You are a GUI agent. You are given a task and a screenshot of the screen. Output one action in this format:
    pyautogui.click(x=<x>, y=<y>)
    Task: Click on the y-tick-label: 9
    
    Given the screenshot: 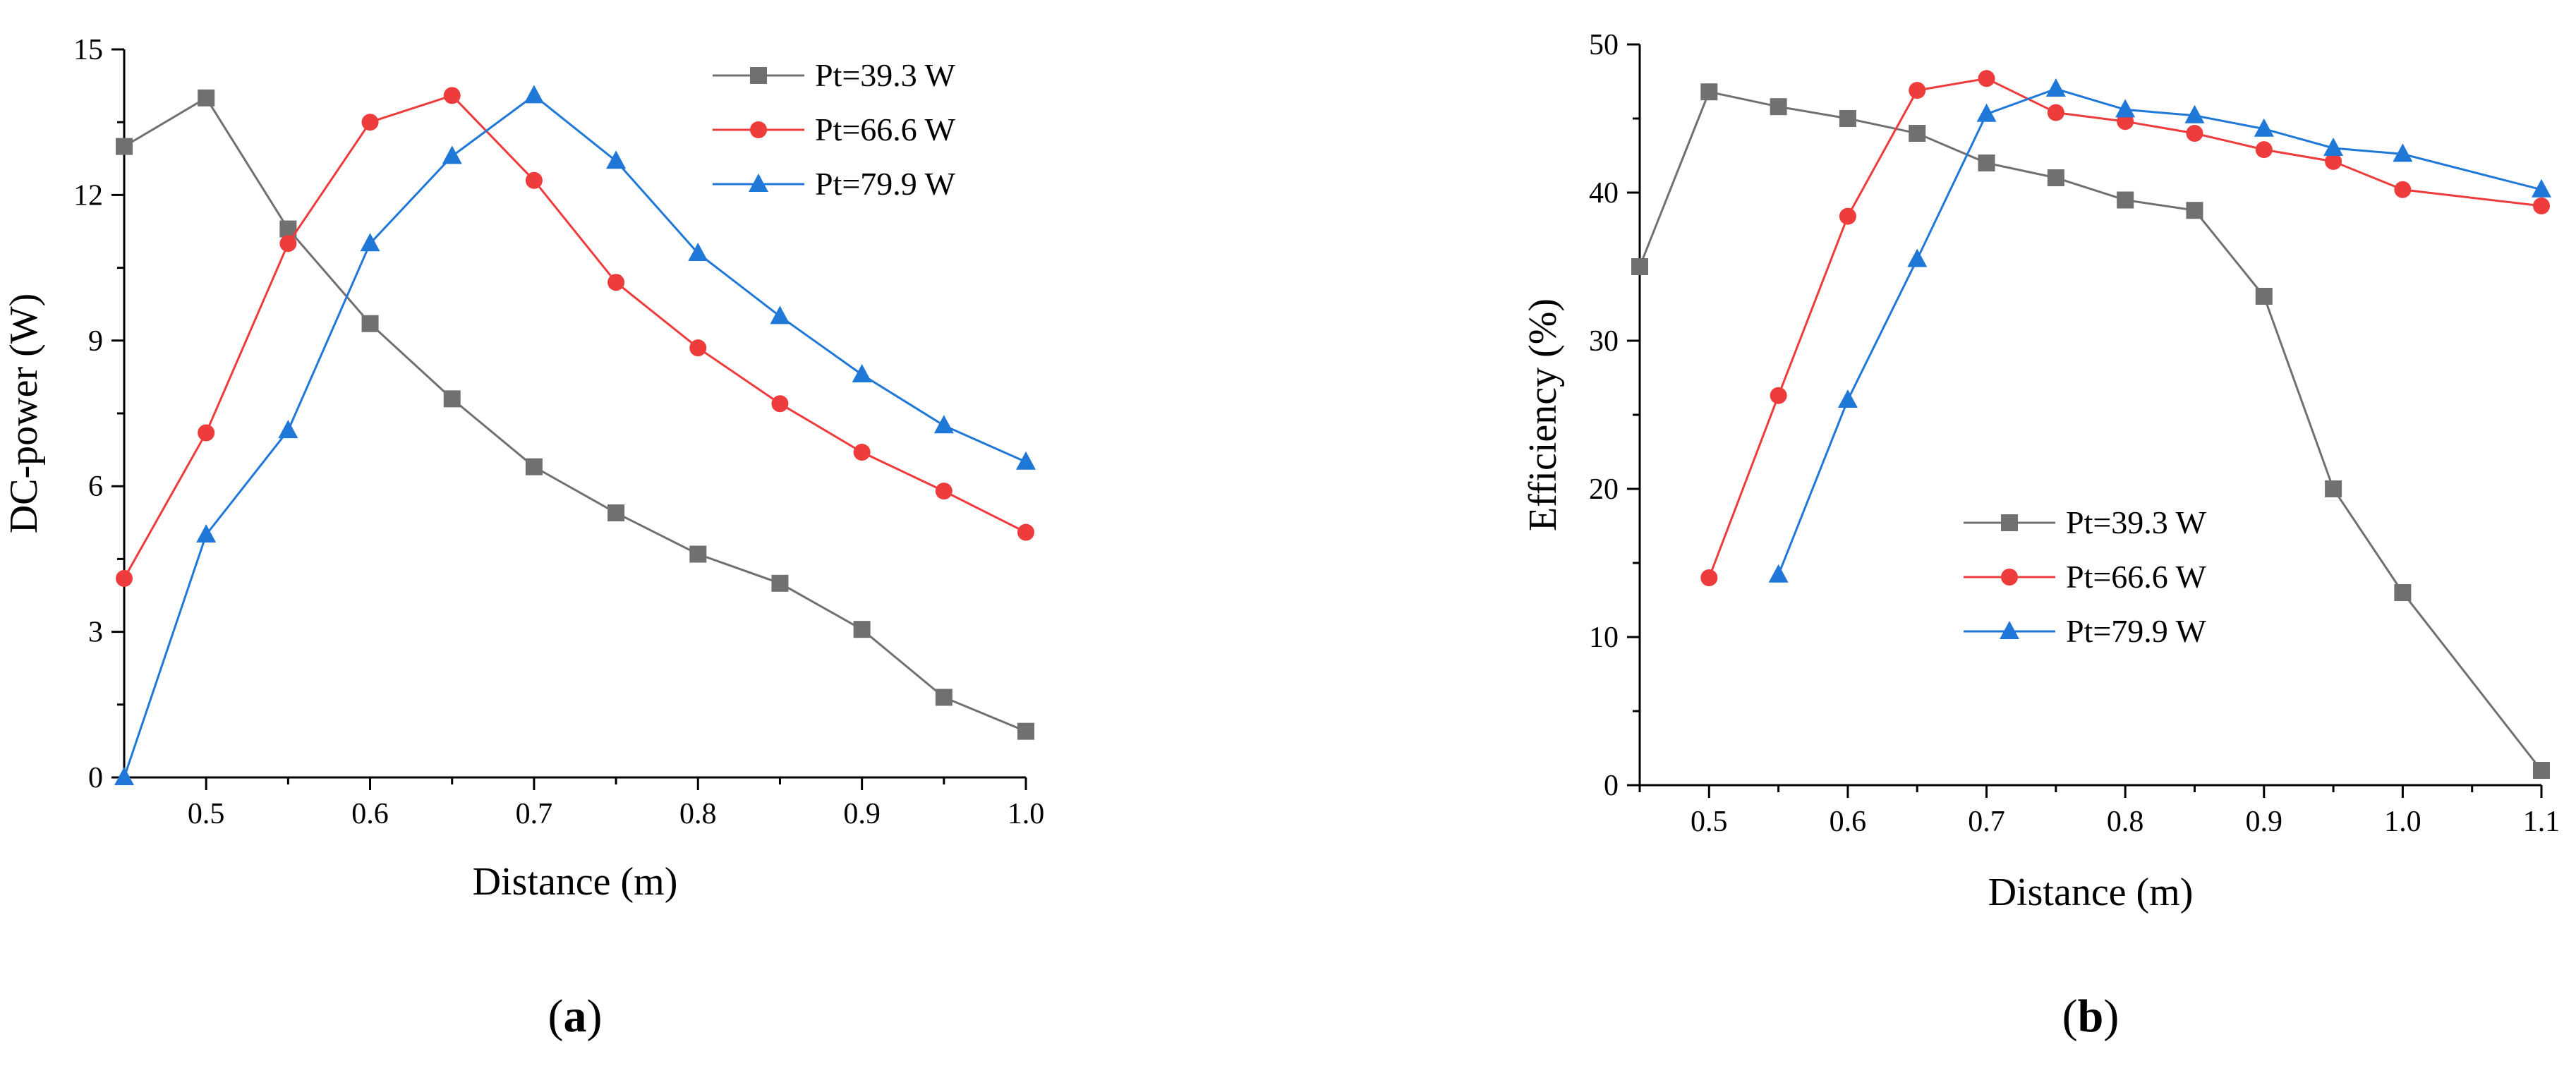 What is the action you would take?
    pyautogui.click(x=96, y=341)
    